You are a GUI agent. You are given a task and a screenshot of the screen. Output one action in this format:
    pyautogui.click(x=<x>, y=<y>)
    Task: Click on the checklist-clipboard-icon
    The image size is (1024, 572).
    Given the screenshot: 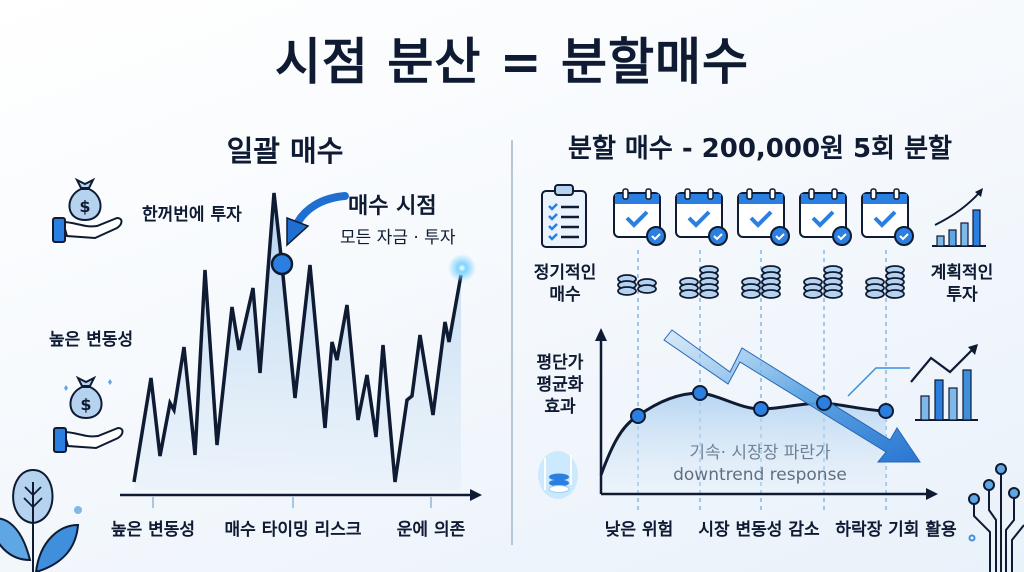 What is the action you would take?
    pyautogui.click(x=564, y=216)
    